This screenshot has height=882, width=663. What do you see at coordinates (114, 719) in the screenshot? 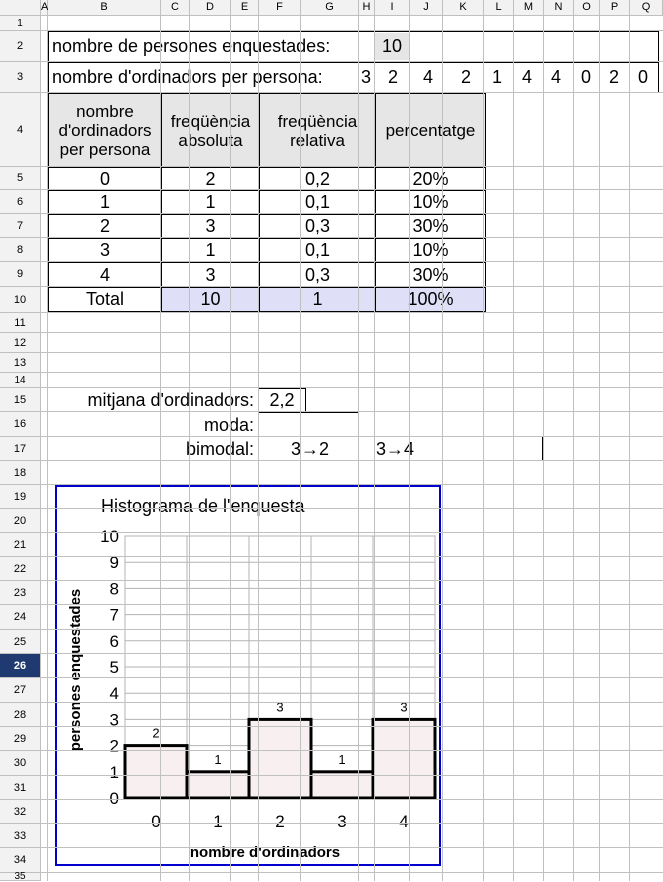
I see `y-tick-label: 3` at bounding box center [114, 719].